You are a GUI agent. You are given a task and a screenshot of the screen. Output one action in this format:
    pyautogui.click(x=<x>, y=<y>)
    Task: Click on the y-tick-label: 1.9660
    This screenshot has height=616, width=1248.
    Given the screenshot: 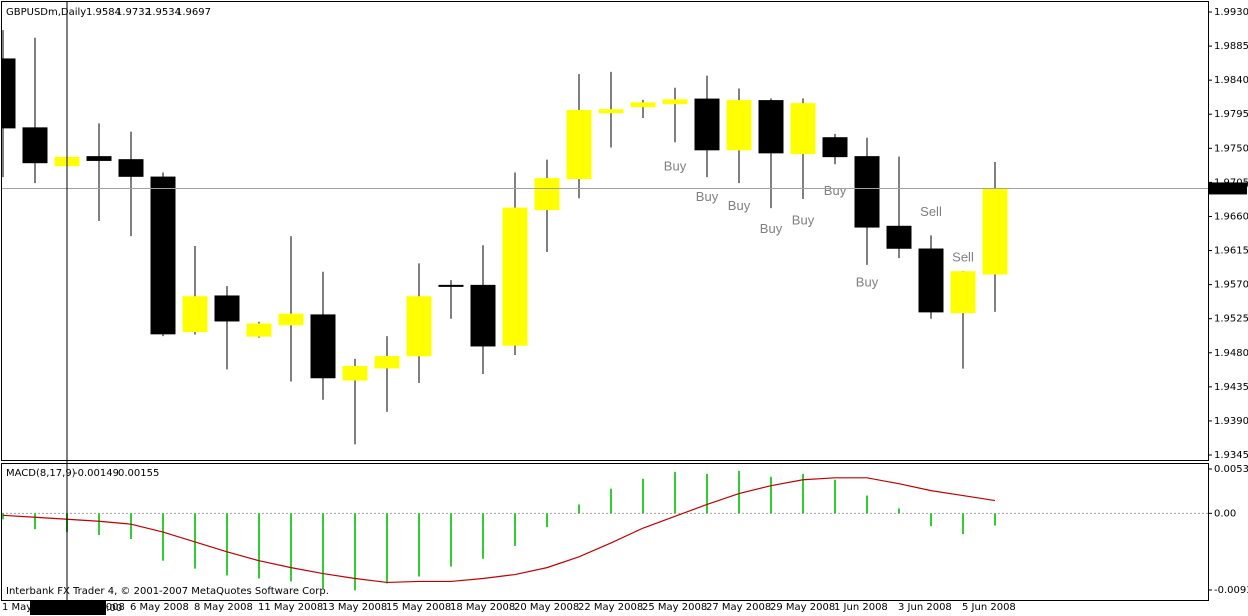 What is the action you would take?
    pyautogui.click(x=1231, y=216)
    